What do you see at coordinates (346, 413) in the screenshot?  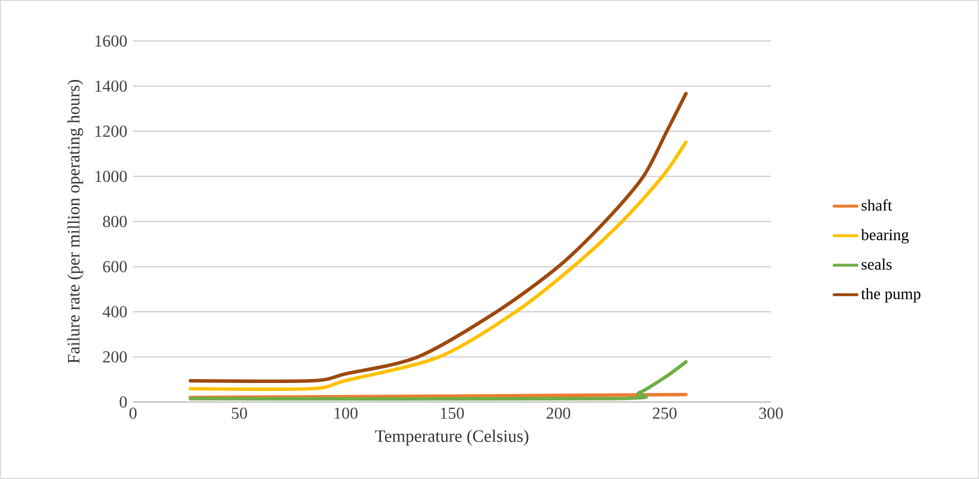 I see `x-tick-label: 100` at bounding box center [346, 413].